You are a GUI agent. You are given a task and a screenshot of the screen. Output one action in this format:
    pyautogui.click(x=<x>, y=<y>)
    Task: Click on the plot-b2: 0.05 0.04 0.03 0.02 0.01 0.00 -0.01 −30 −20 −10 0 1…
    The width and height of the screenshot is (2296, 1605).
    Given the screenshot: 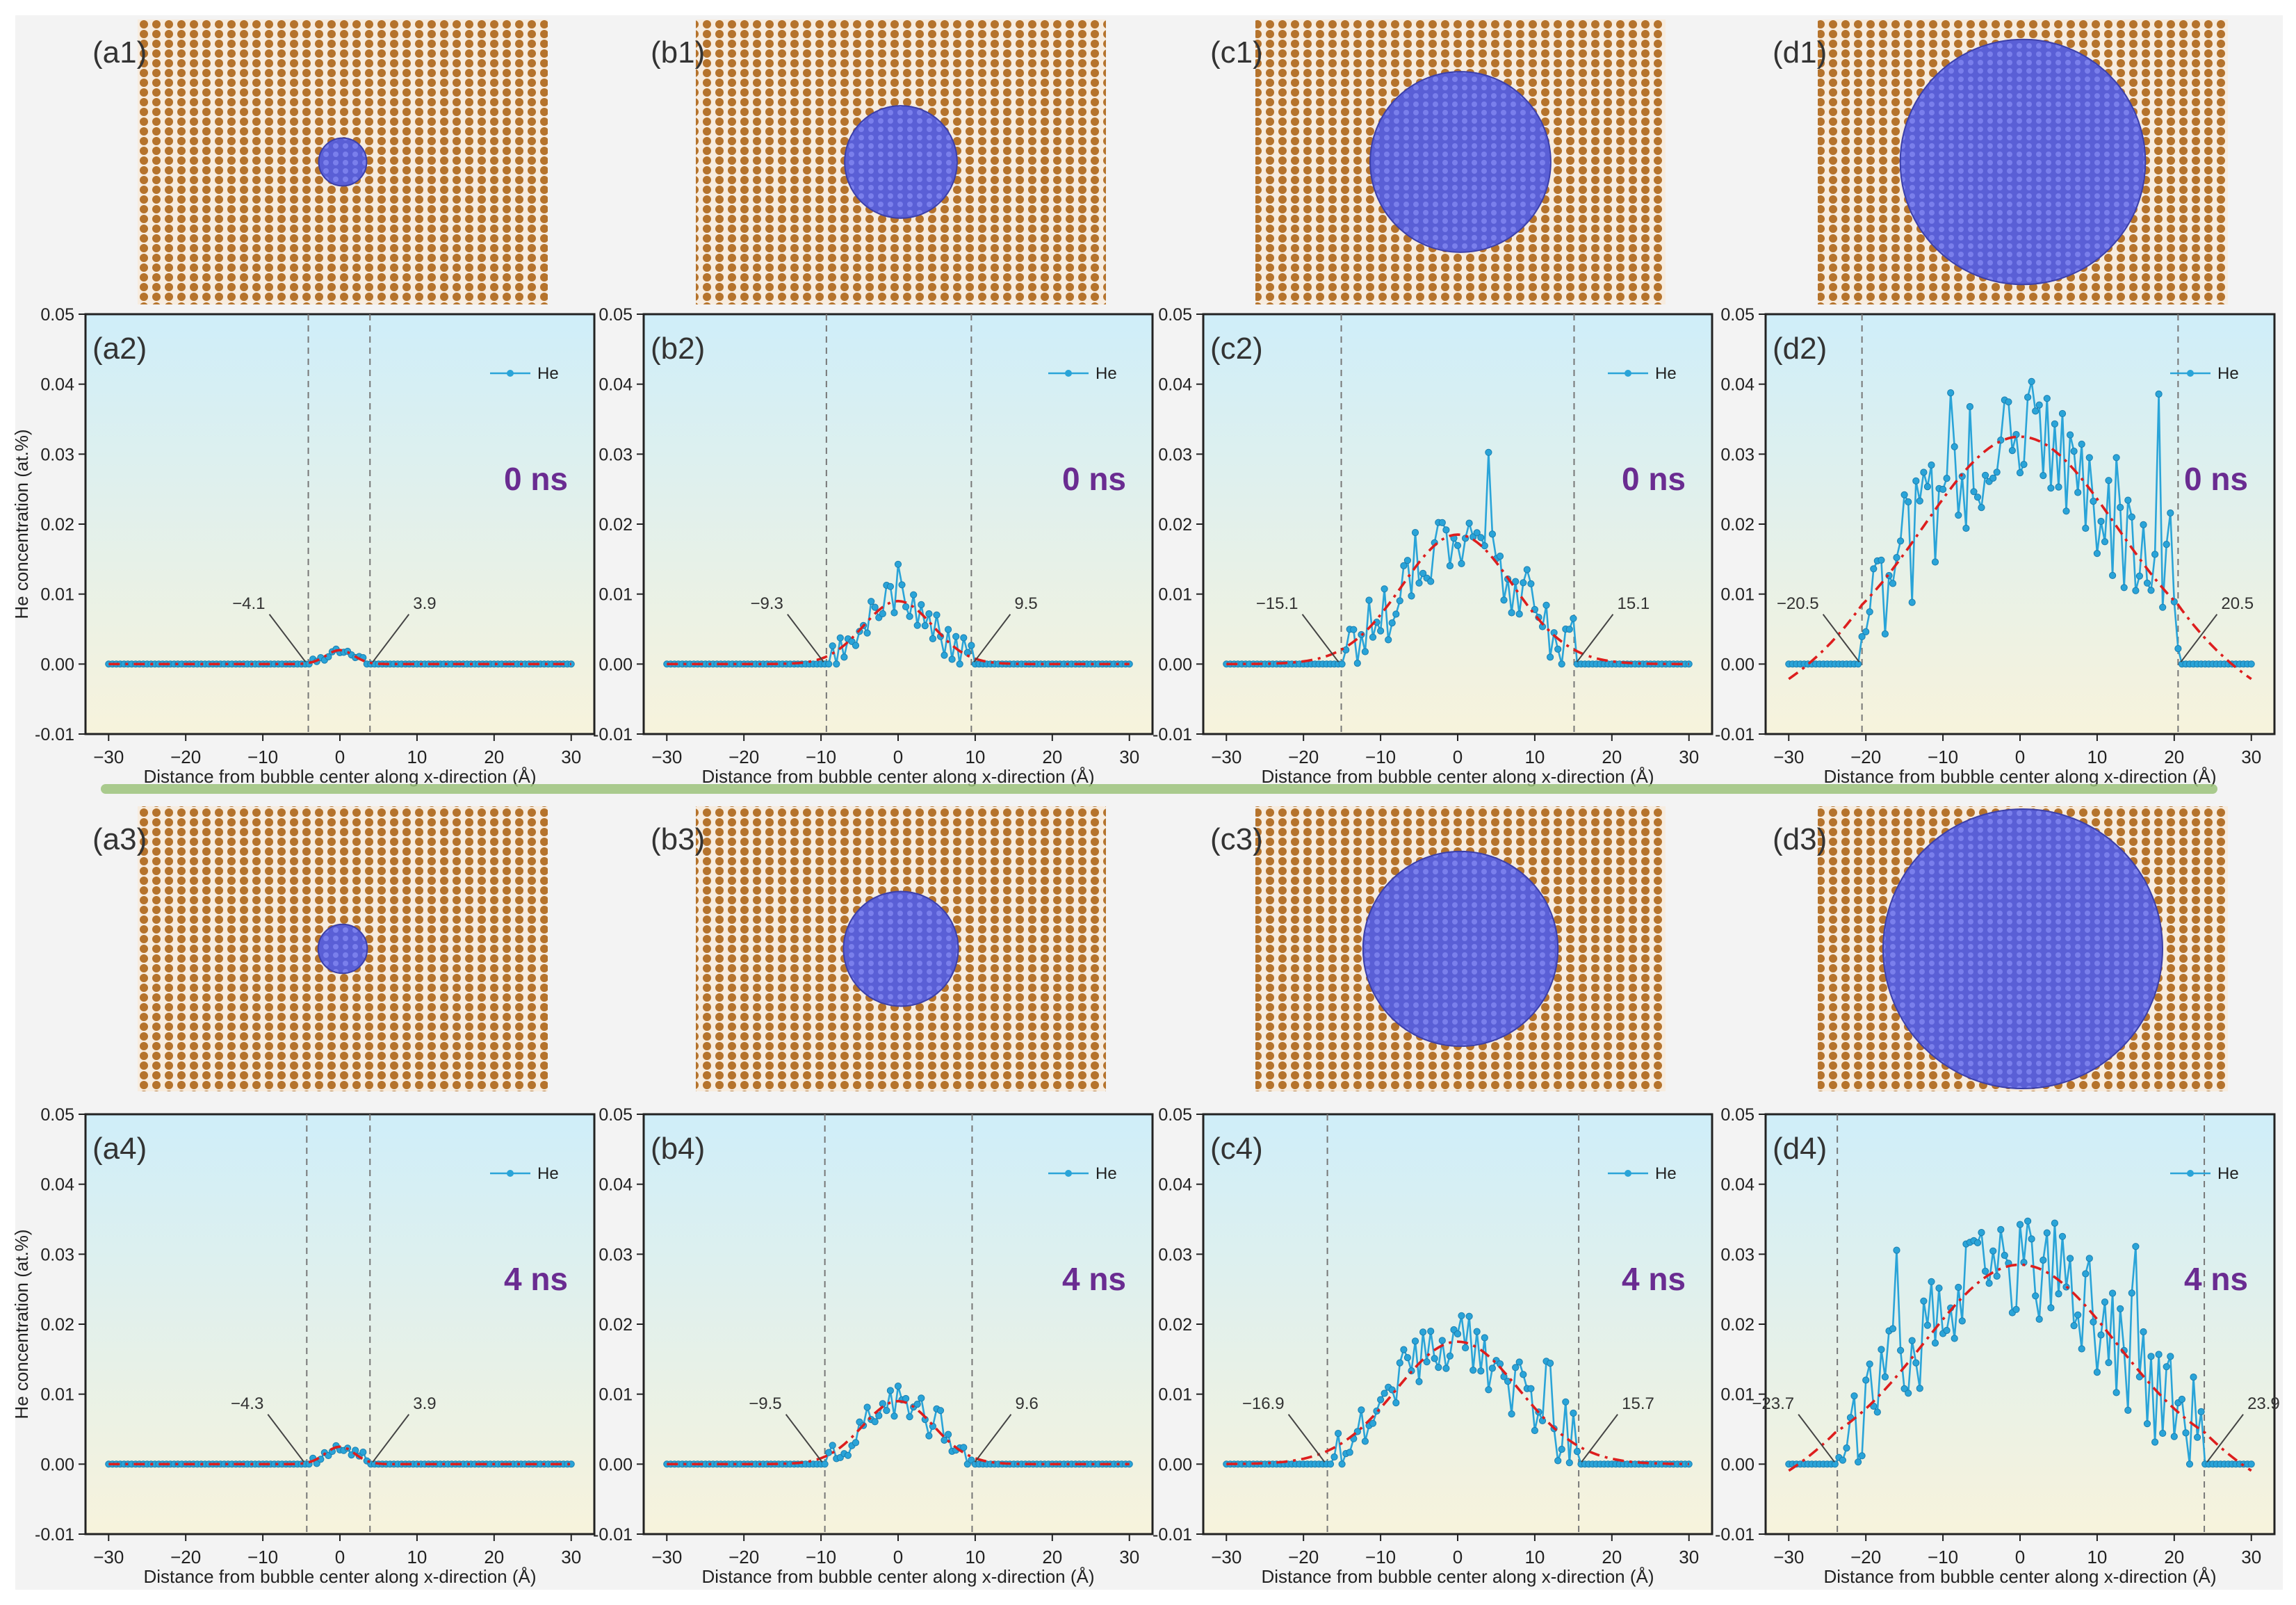 What is the action you would take?
    pyautogui.click(x=873, y=546)
    